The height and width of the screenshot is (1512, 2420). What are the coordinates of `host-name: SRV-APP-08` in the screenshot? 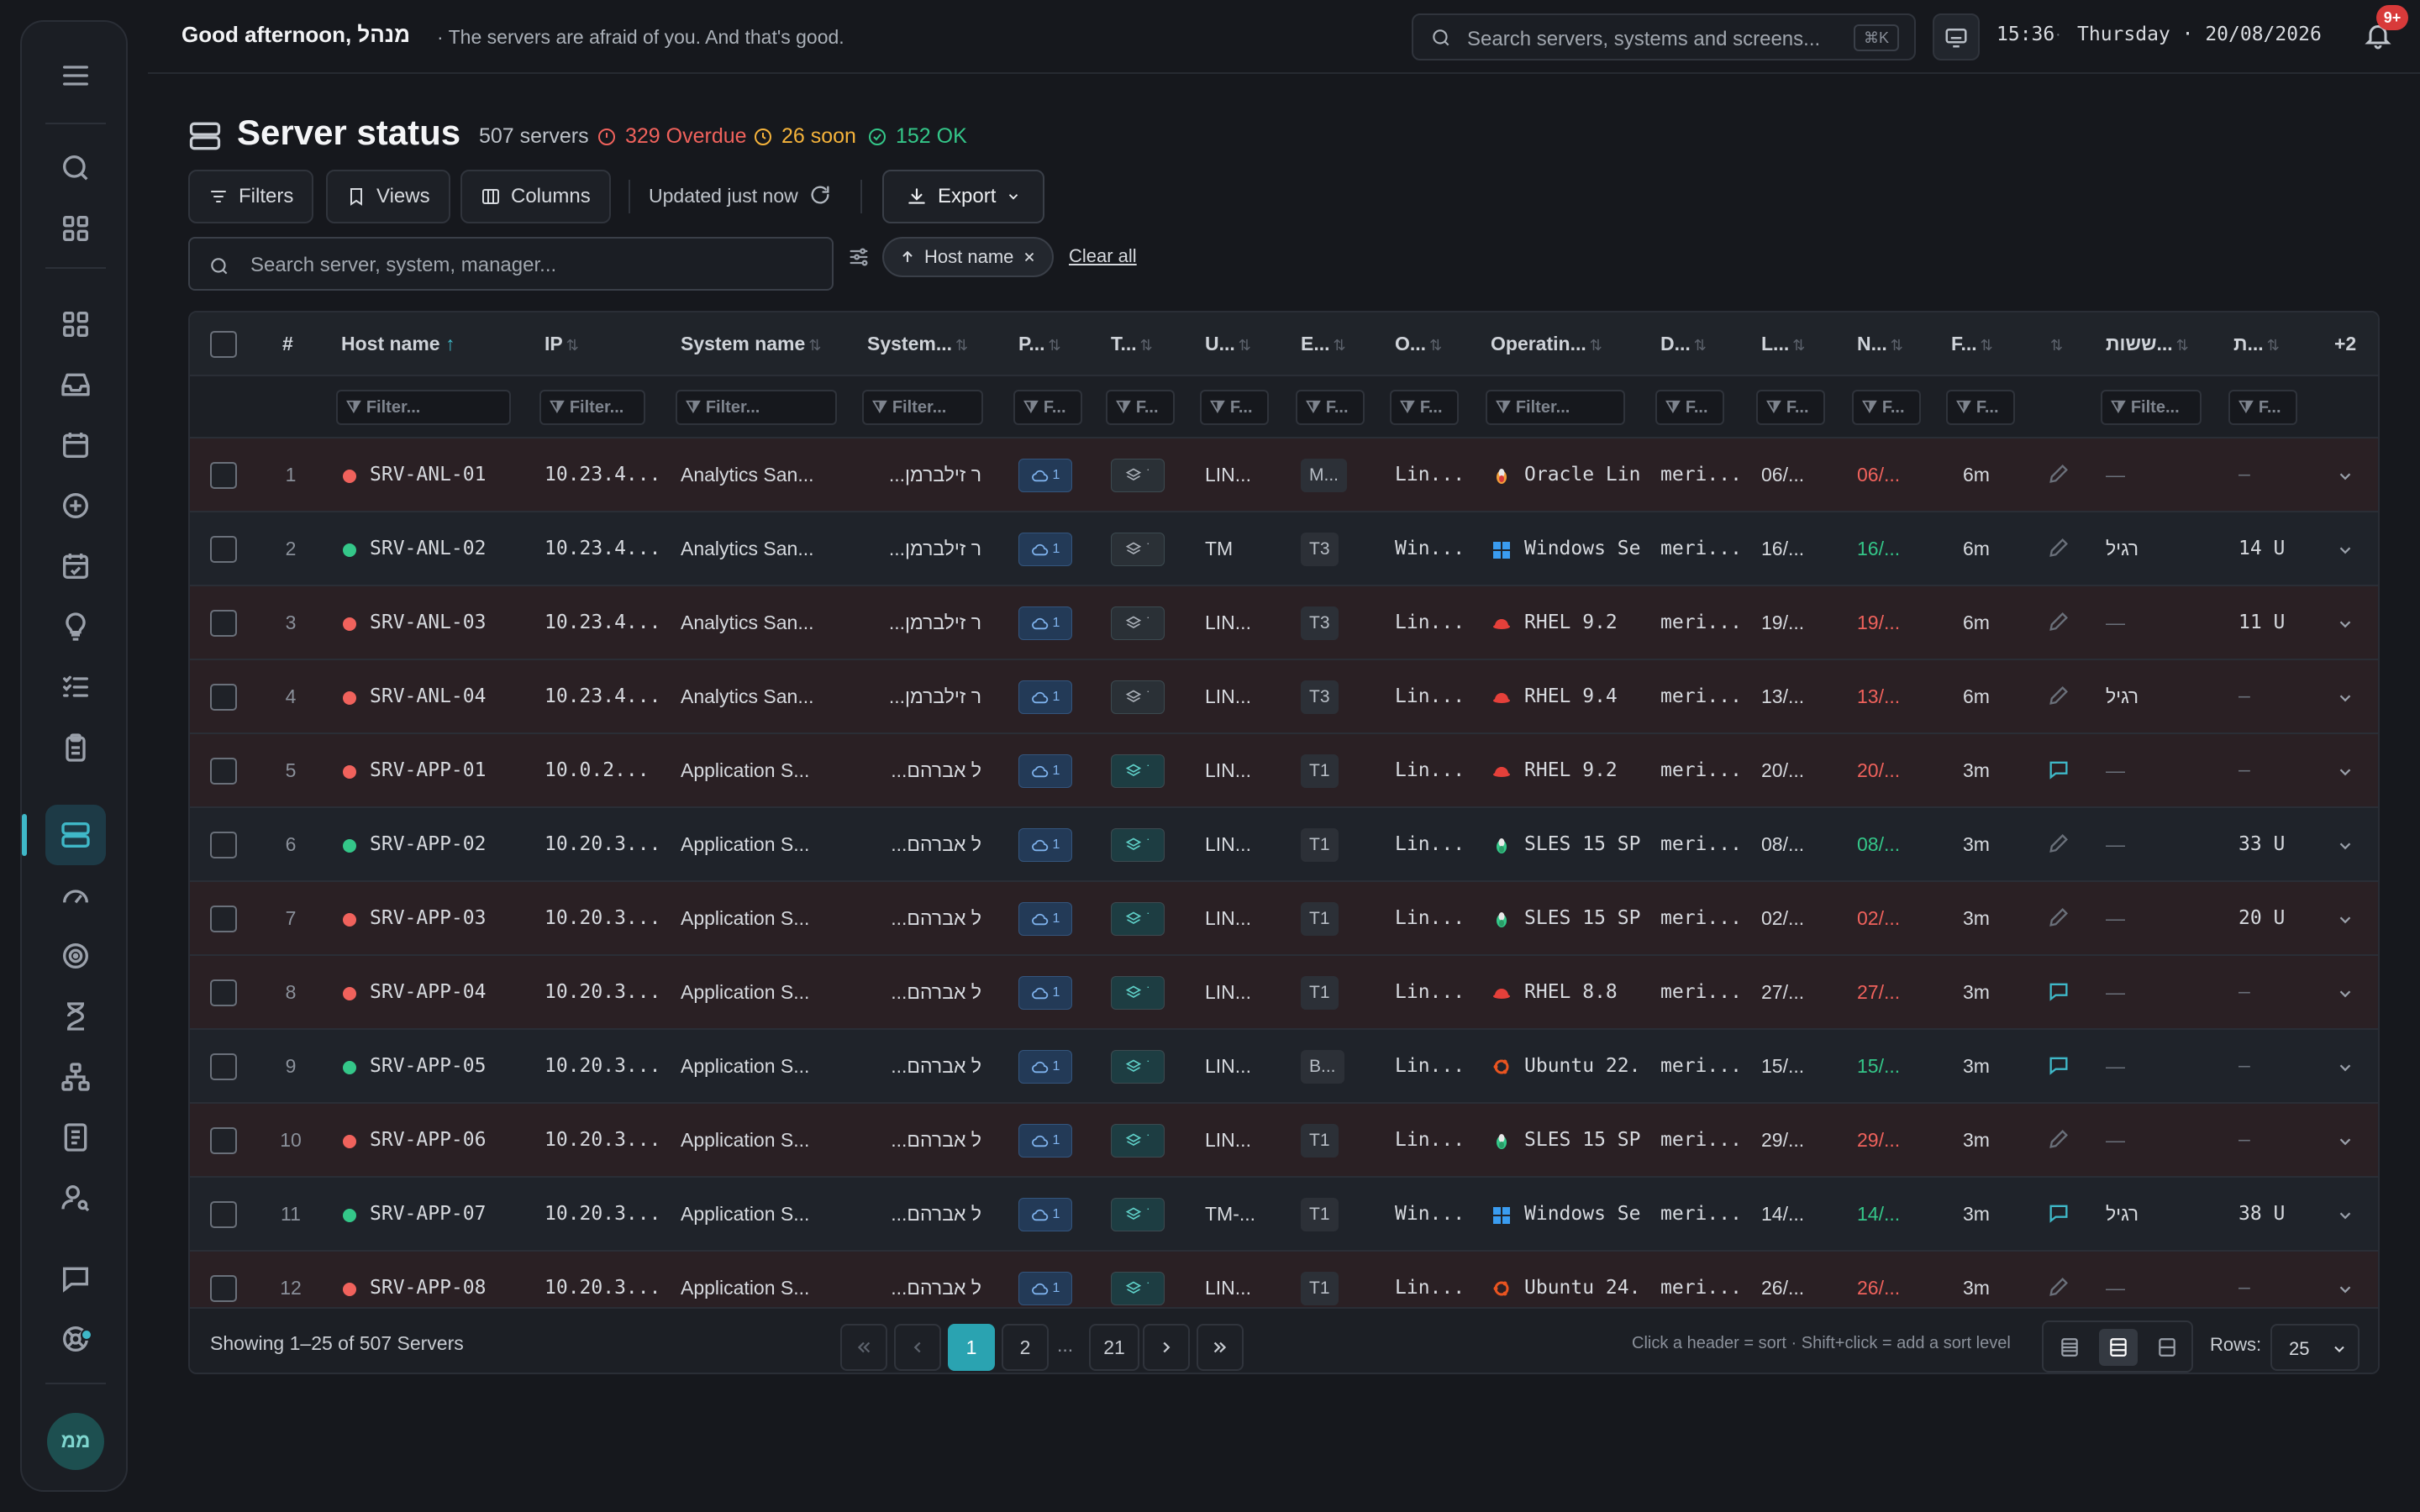 It's located at (428, 1288).